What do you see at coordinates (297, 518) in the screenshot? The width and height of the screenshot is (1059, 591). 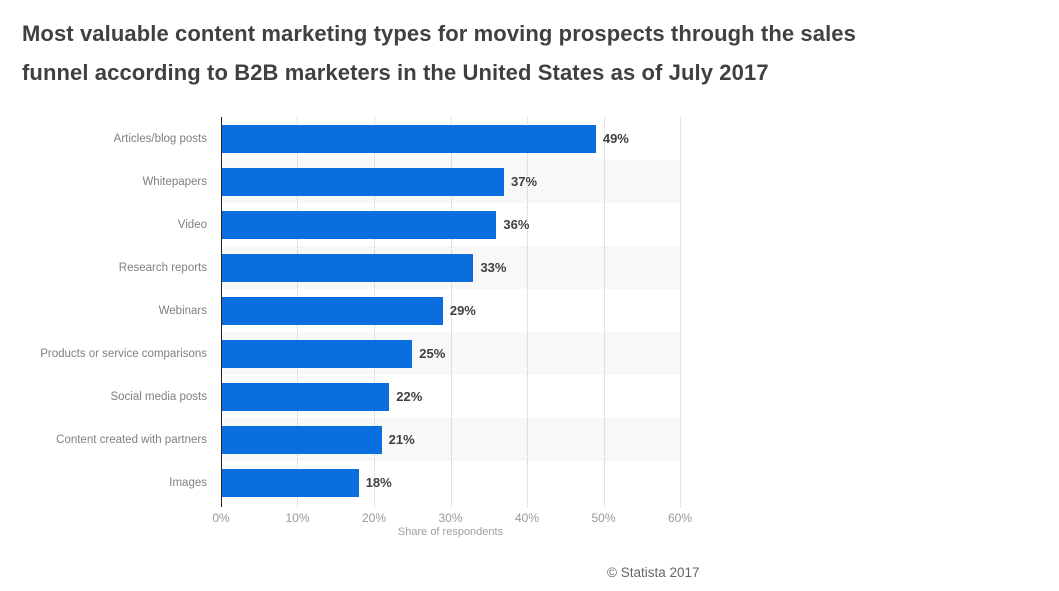 I see `tick-label: 10%` at bounding box center [297, 518].